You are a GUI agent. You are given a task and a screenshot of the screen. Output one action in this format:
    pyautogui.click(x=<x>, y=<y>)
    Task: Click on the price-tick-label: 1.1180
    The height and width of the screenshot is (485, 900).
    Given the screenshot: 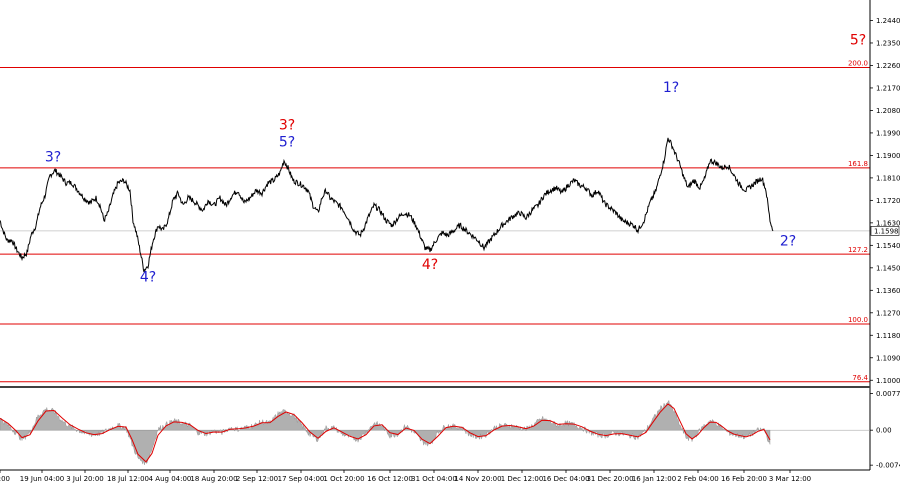 What is the action you would take?
    pyautogui.click(x=888, y=336)
    